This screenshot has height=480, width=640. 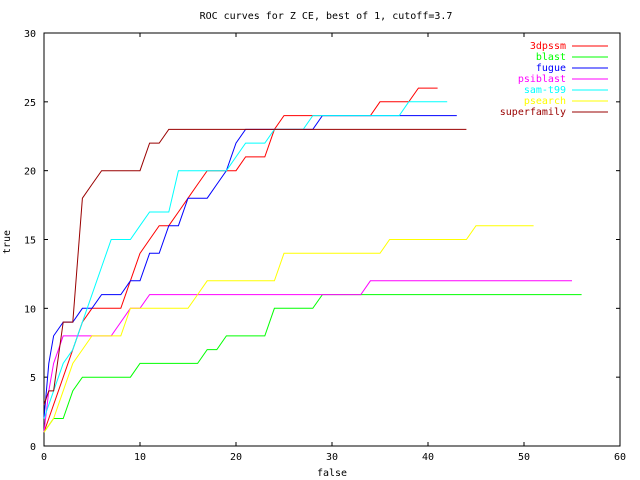 What do you see at coordinates (33, 447) in the screenshot?
I see `y-tick-label: 0` at bounding box center [33, 447].